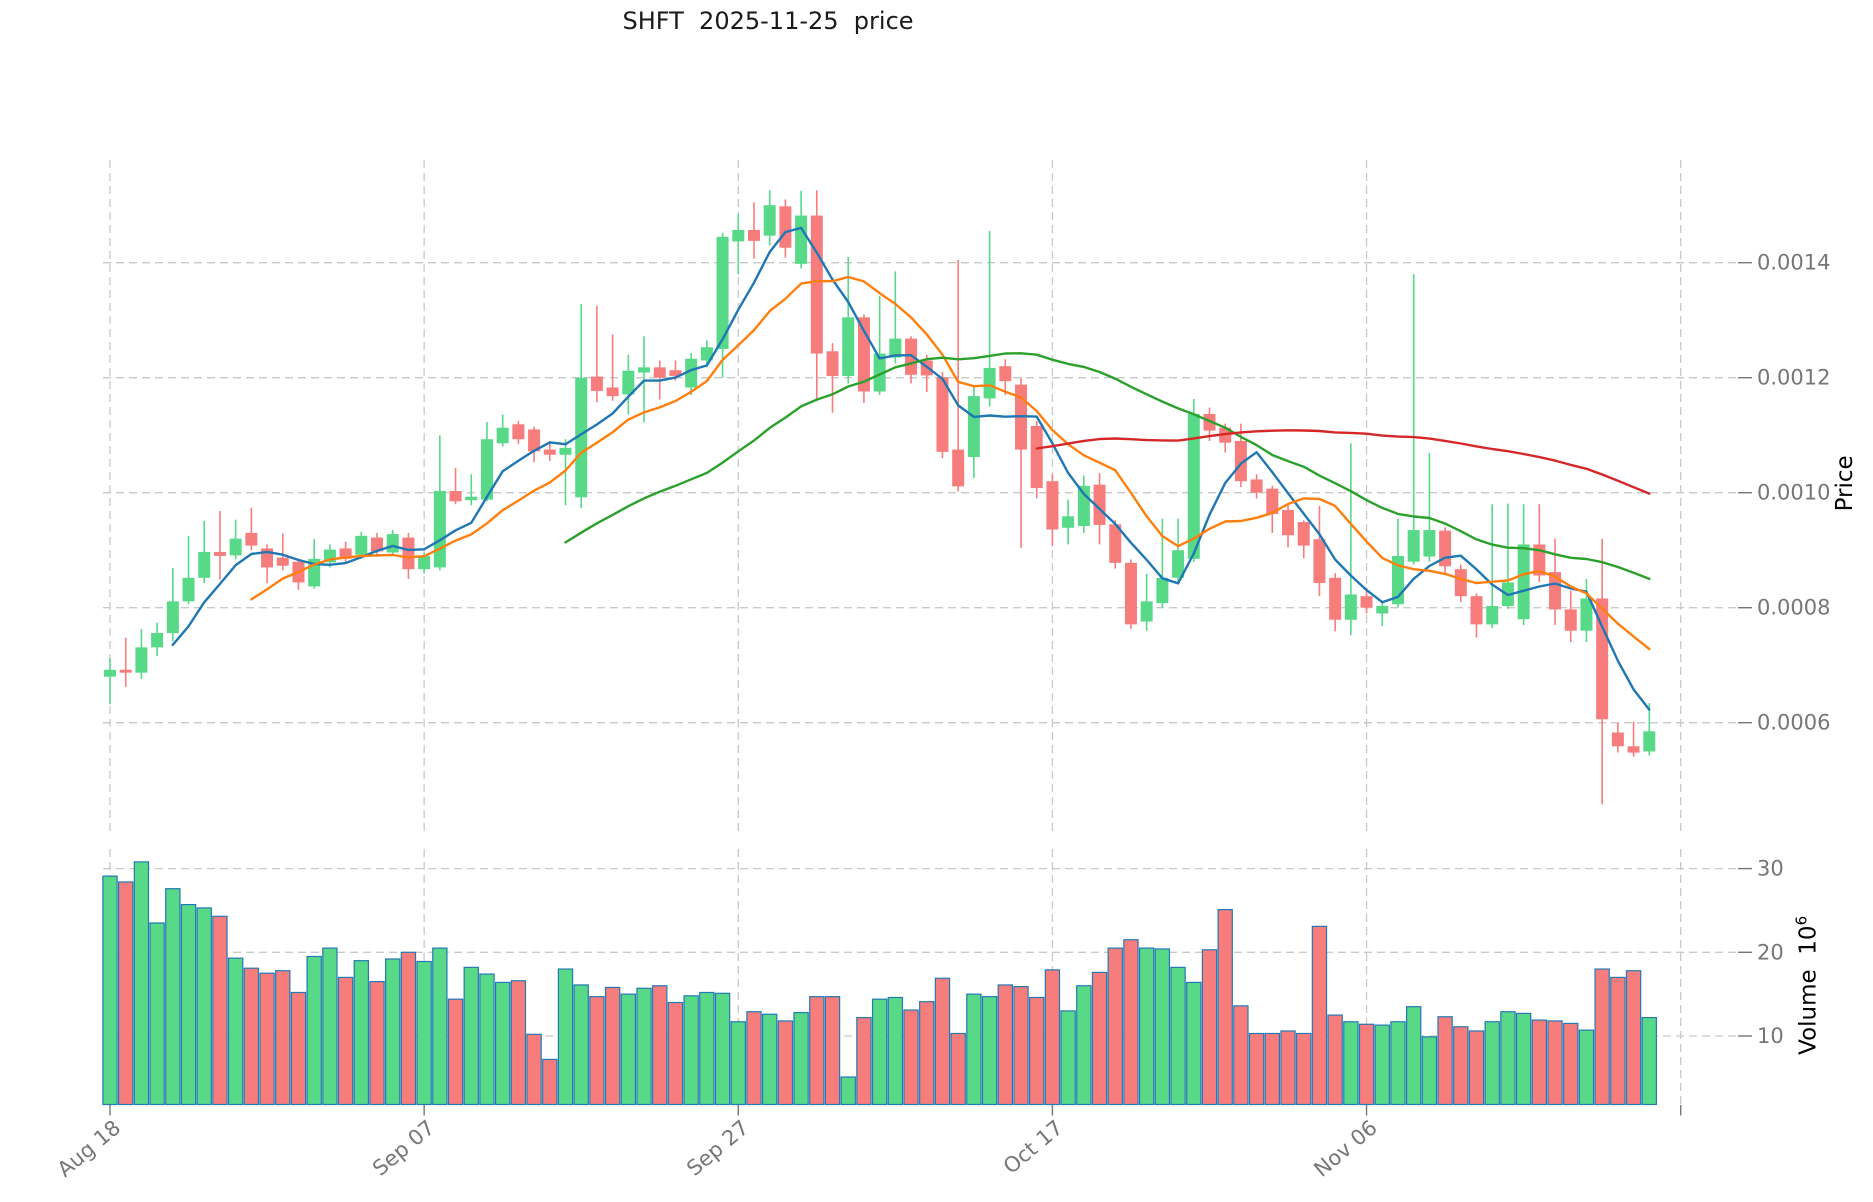  What do you see at coordinates (1845, 483) in the screenshot?
I see `price-axis-label-text: Price` at bounding box center [1845, 483].